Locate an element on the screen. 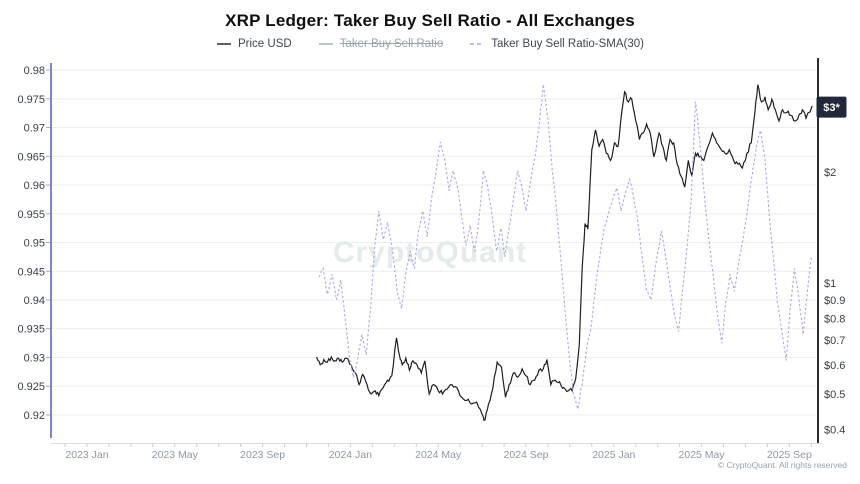 The image size is (860, 484). right-axis-tick-label: $0.4 is located at coordinates (834, 431).